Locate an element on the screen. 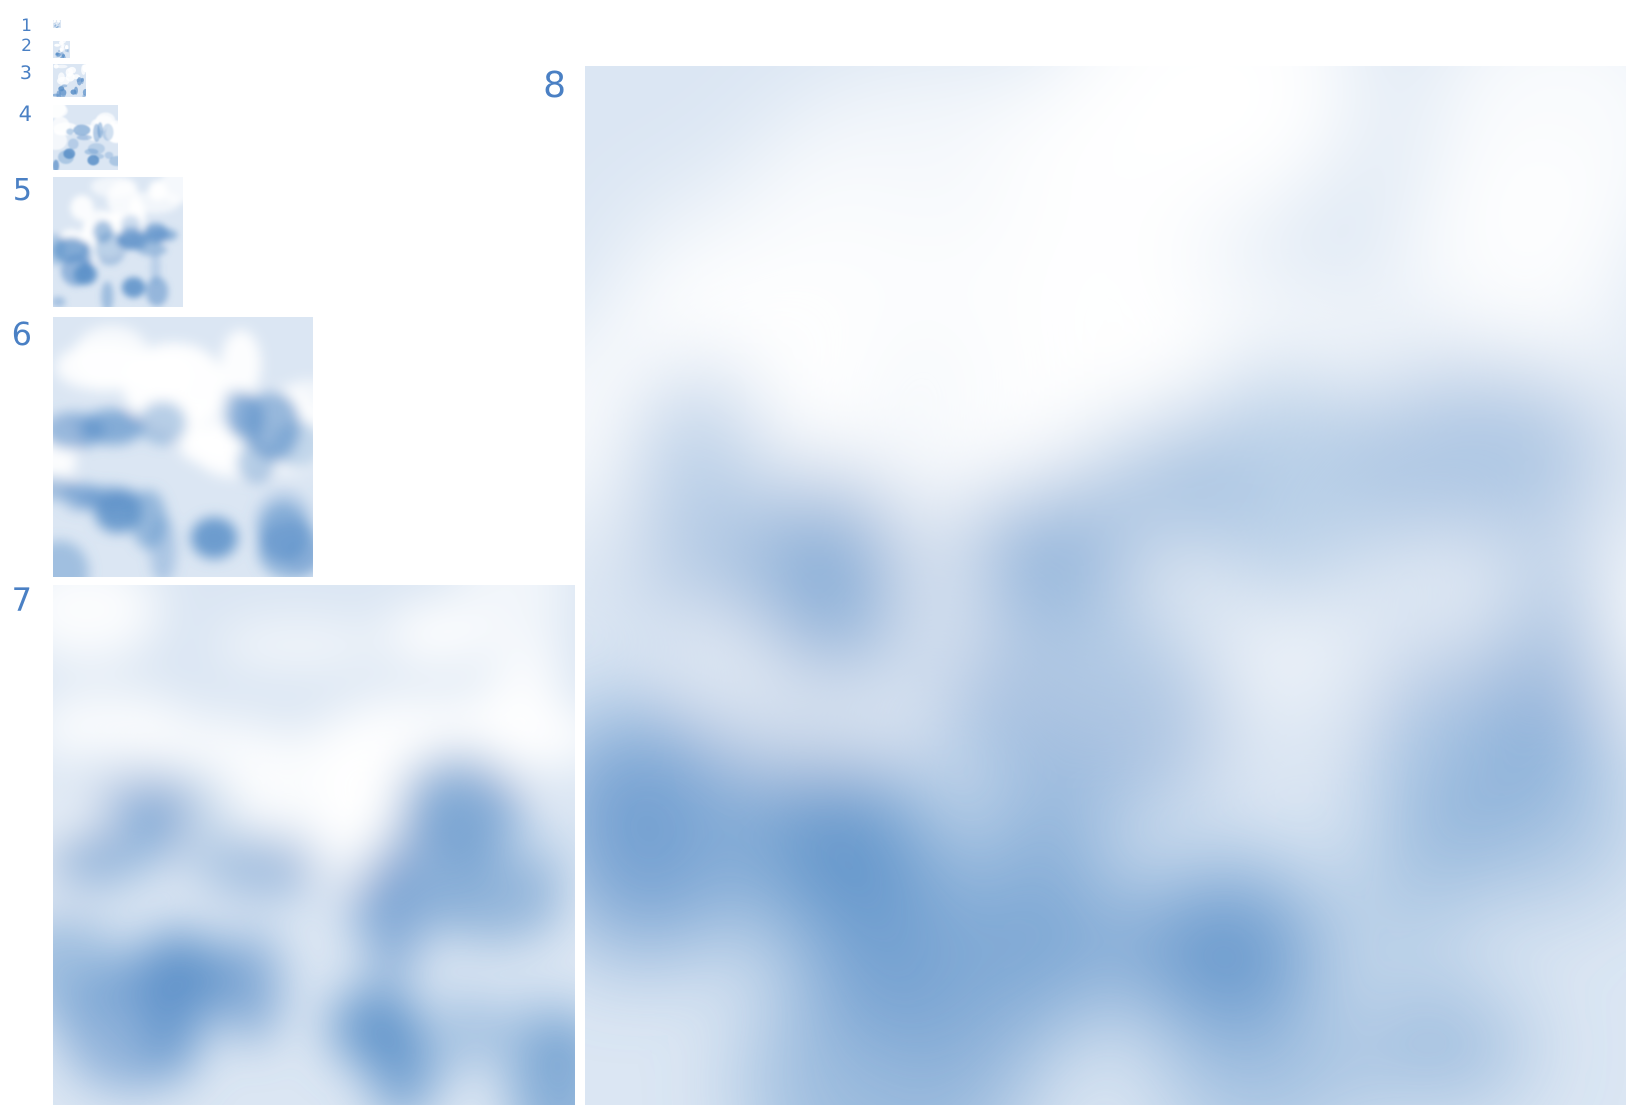 The width and height of the screenshot is (1652, 1110). panel-label-3: 3 is located at coordinates (25, 73).